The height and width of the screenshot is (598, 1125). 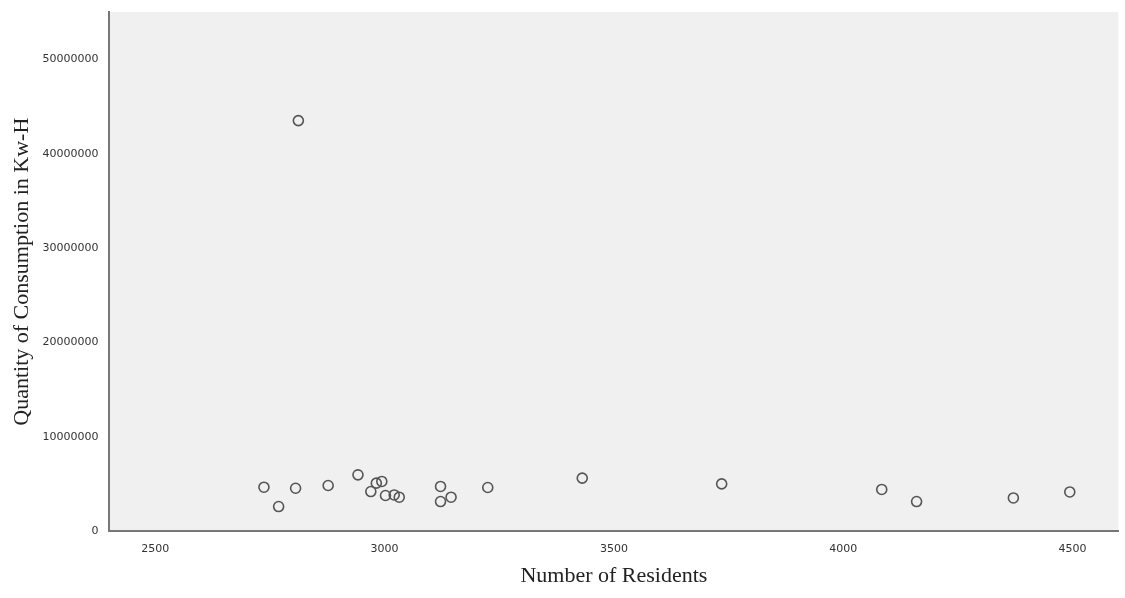 I want to click on x-tick-label: 3500, so click(x=613, y=548).